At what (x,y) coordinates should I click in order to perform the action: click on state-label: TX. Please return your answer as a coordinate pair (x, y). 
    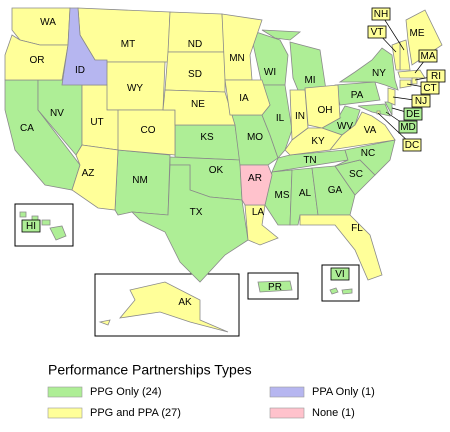
    Looking at the image, I should click on (196, 212).